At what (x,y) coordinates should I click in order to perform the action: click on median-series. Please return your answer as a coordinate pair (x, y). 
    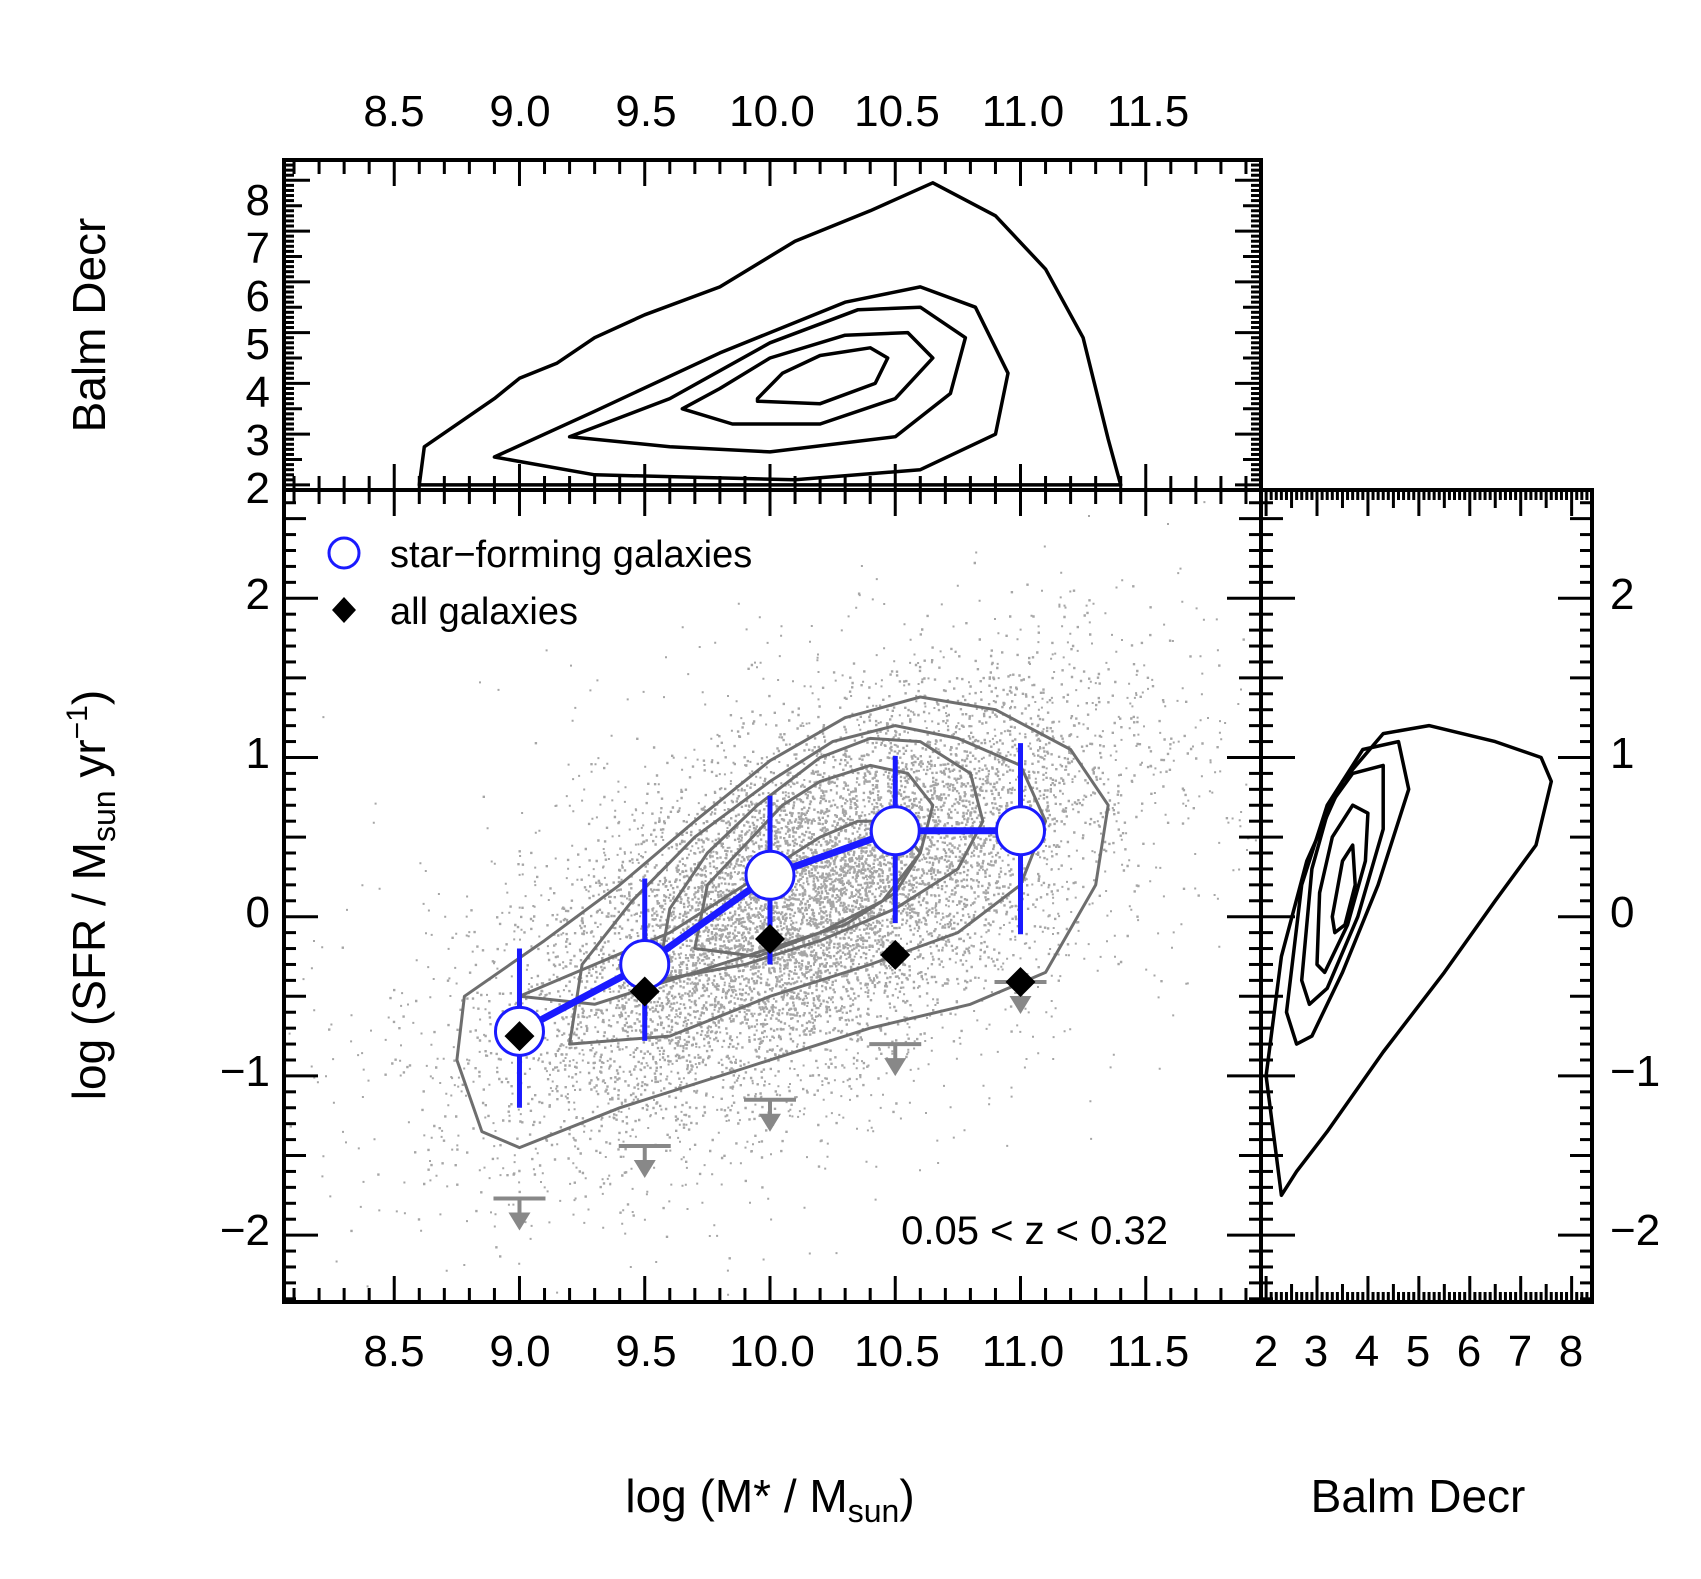
    Looking at the image, I should click on (770, 925).